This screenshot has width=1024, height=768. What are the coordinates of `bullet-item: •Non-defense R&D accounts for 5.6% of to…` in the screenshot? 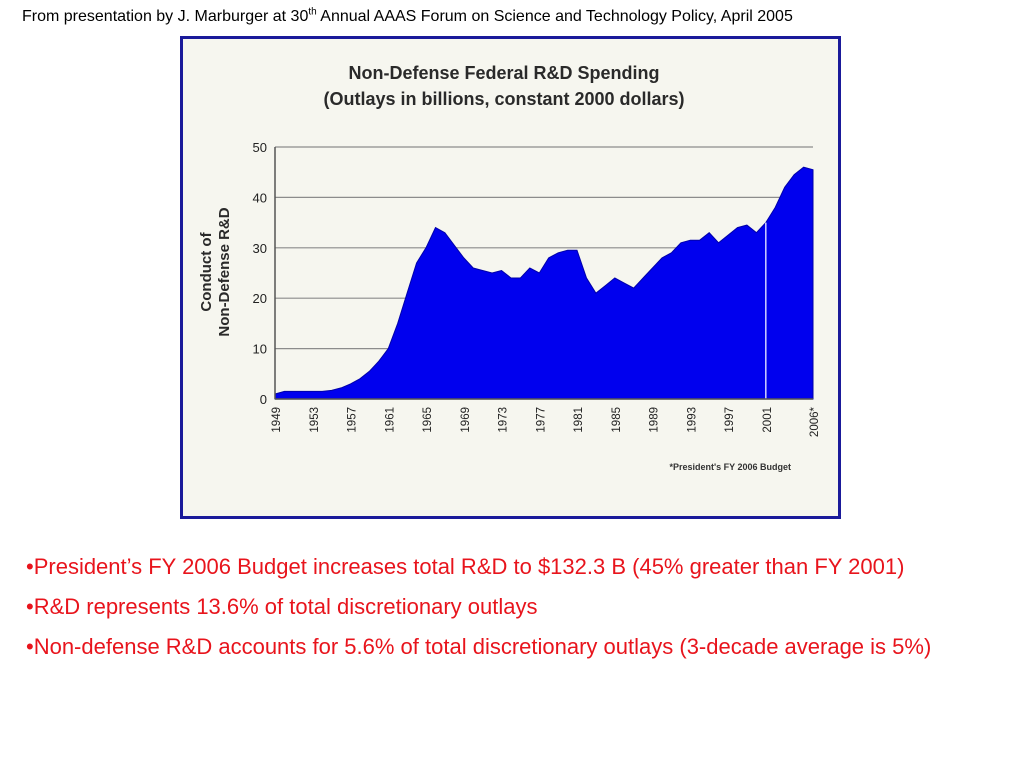 It's located at (479, 646).